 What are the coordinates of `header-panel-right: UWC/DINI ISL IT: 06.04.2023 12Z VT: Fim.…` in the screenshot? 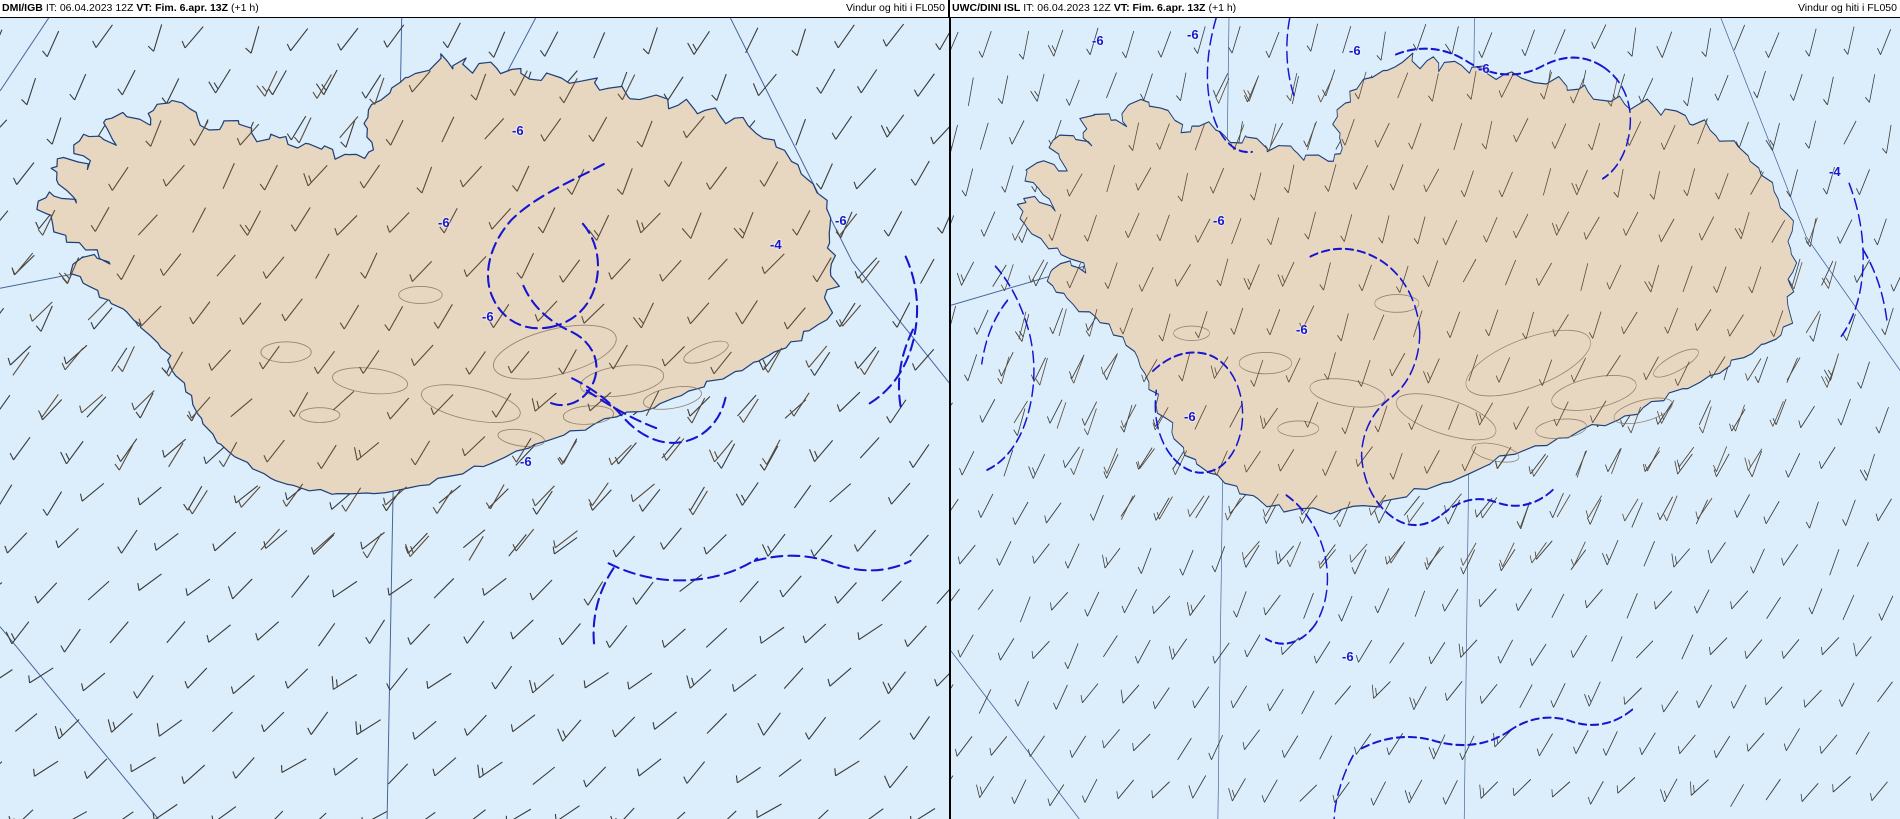 It's located at (1425, 8).